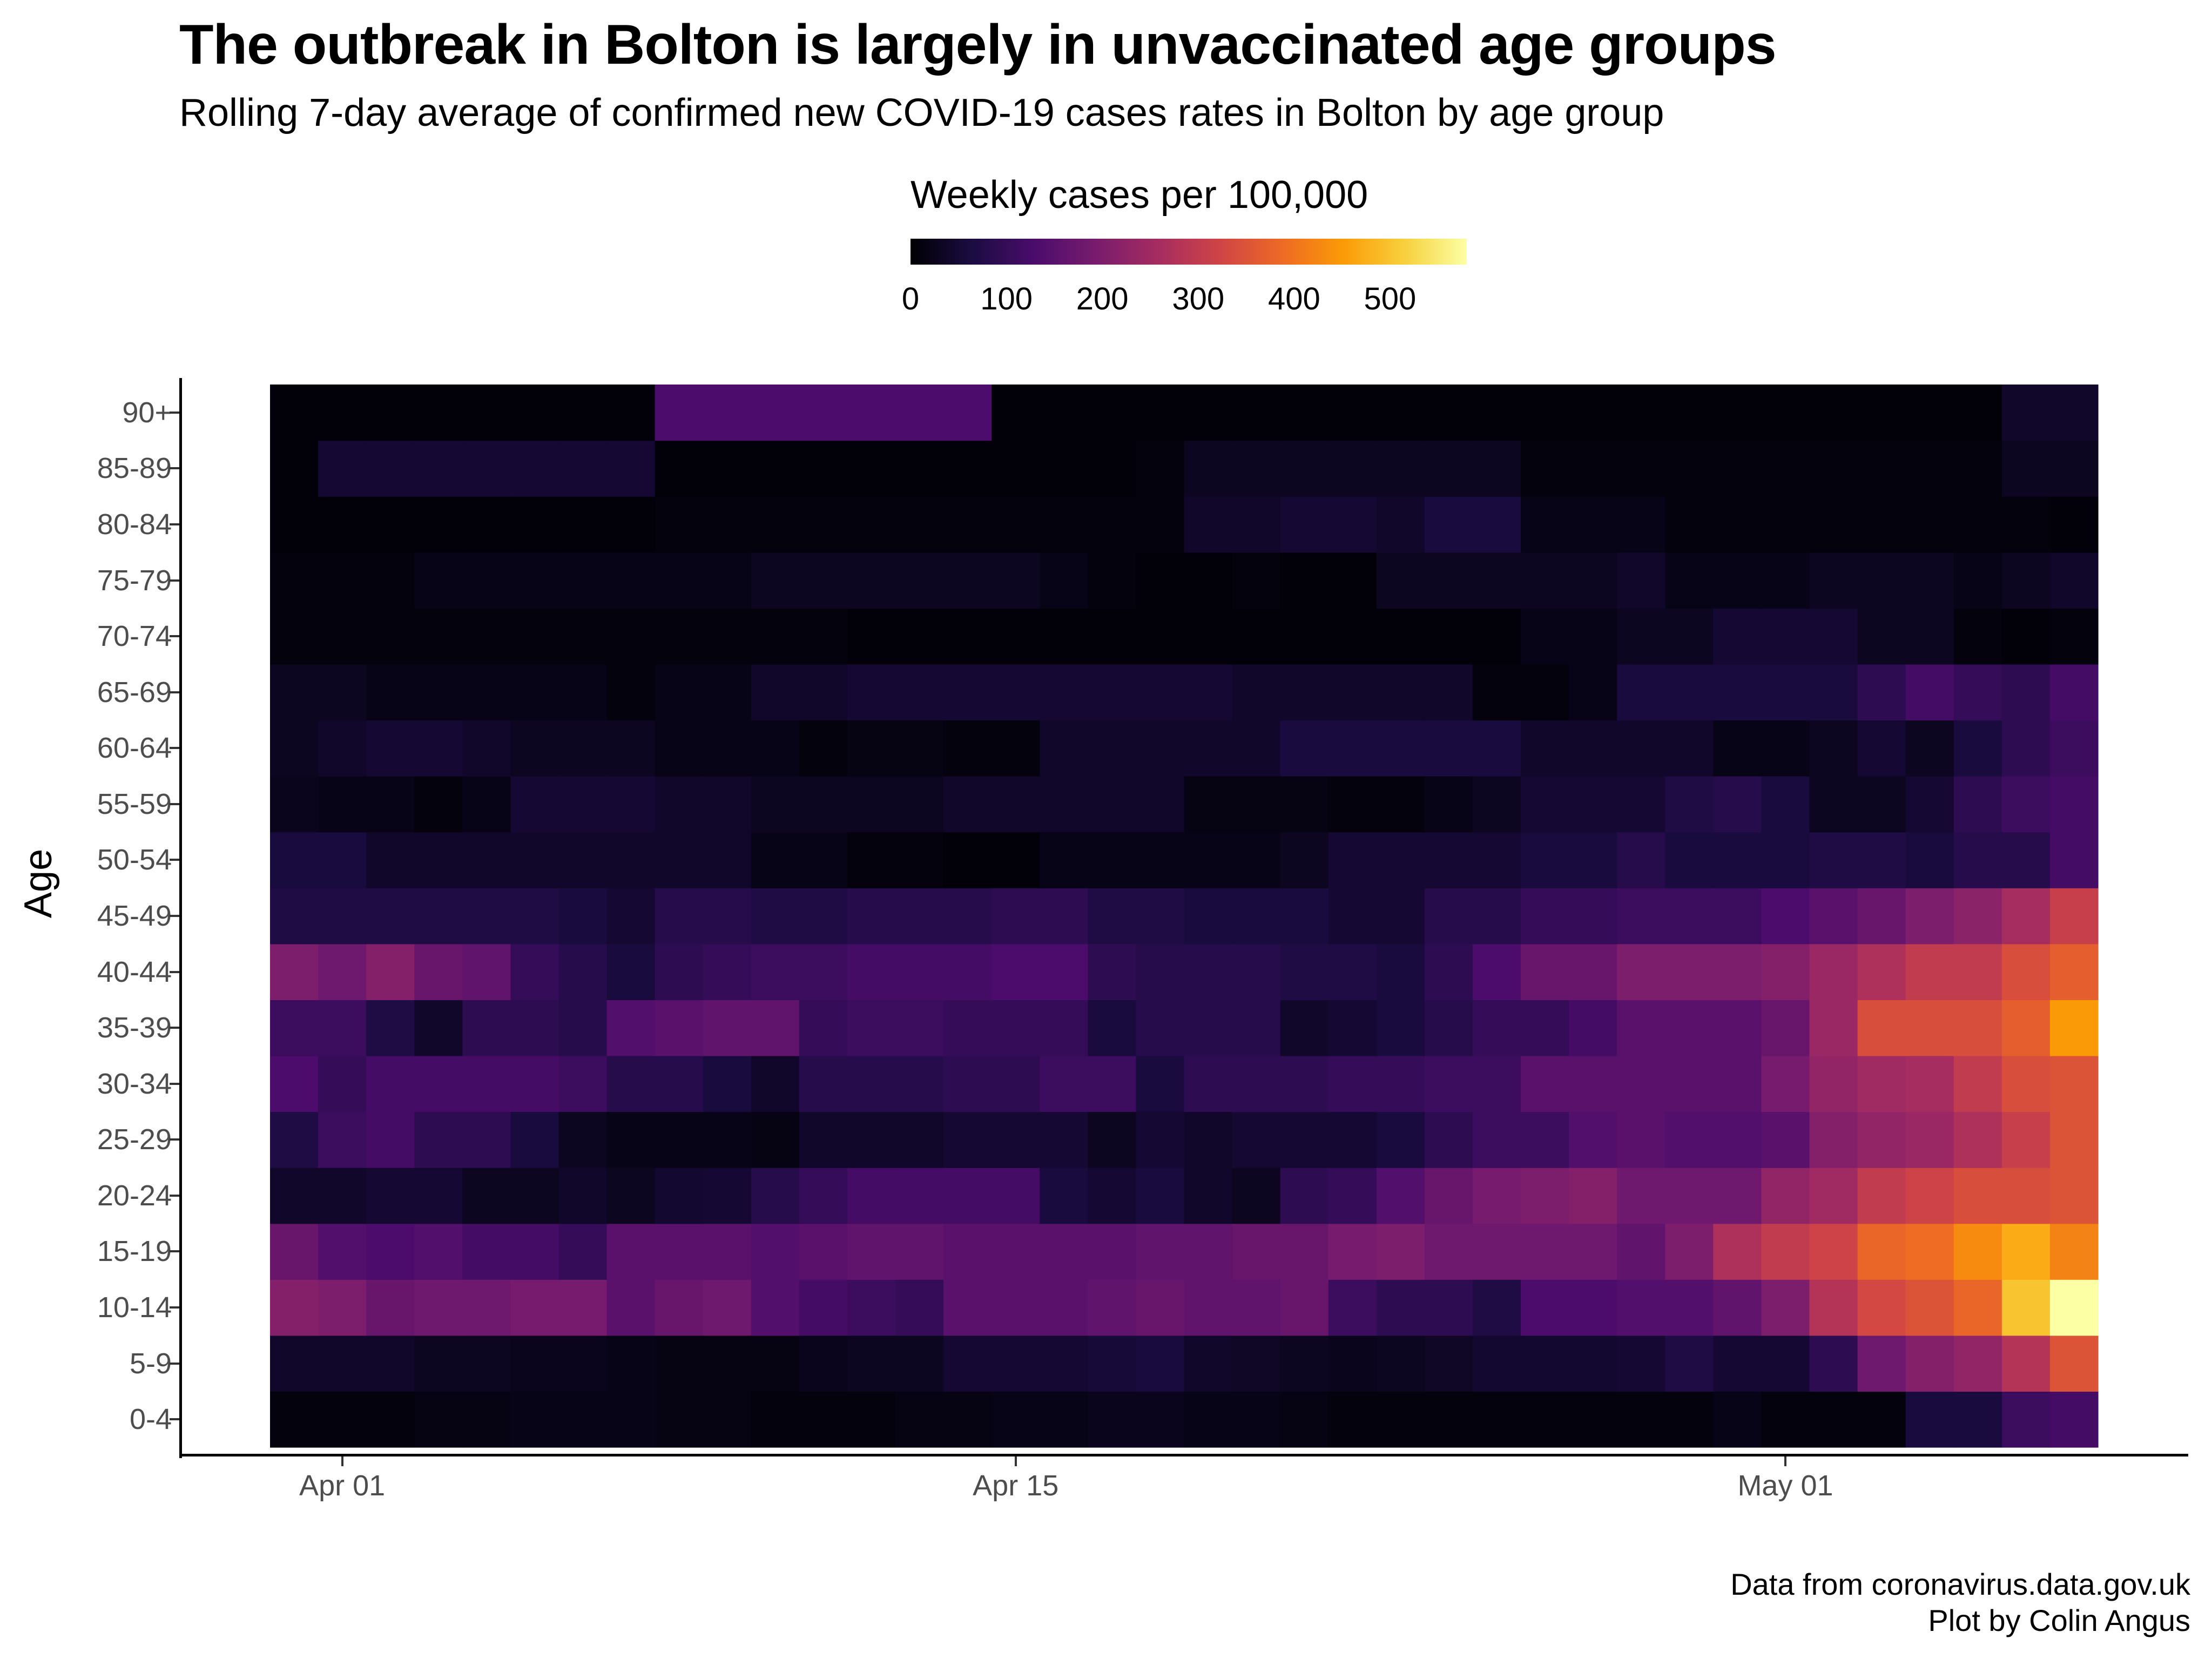 This screenshot has width=2212, height=1659. Describe the element at coordinates (174, 468) in the screenshot. I see `y-tick-mark` at that location.